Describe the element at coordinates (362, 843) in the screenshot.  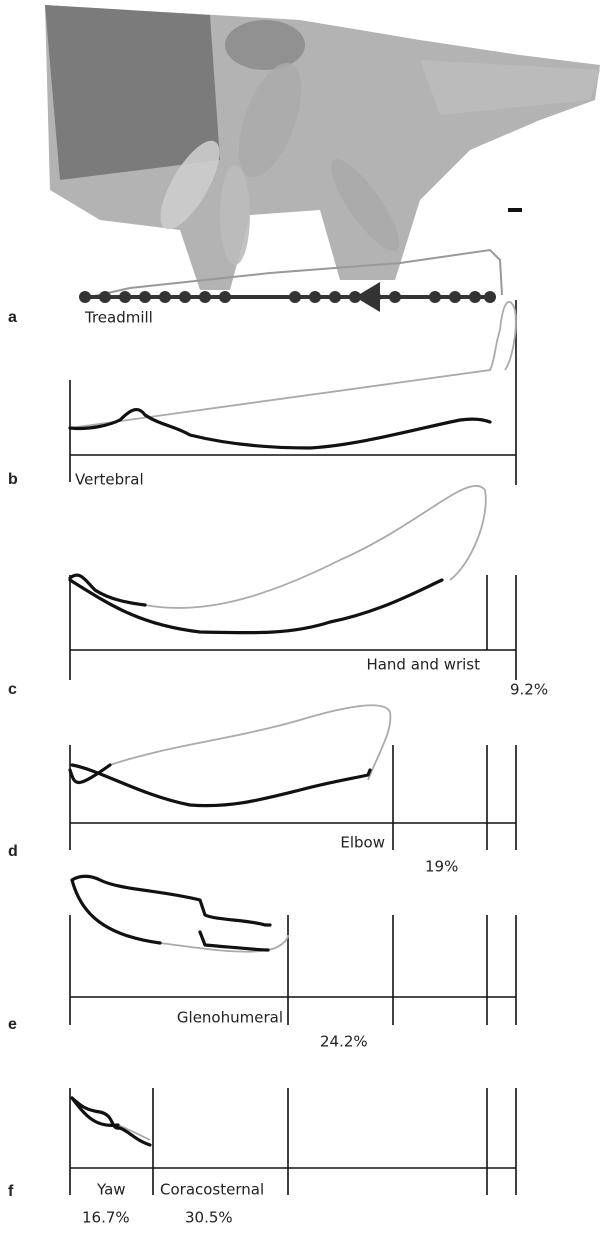
I see `caption: Elbow` at that location.